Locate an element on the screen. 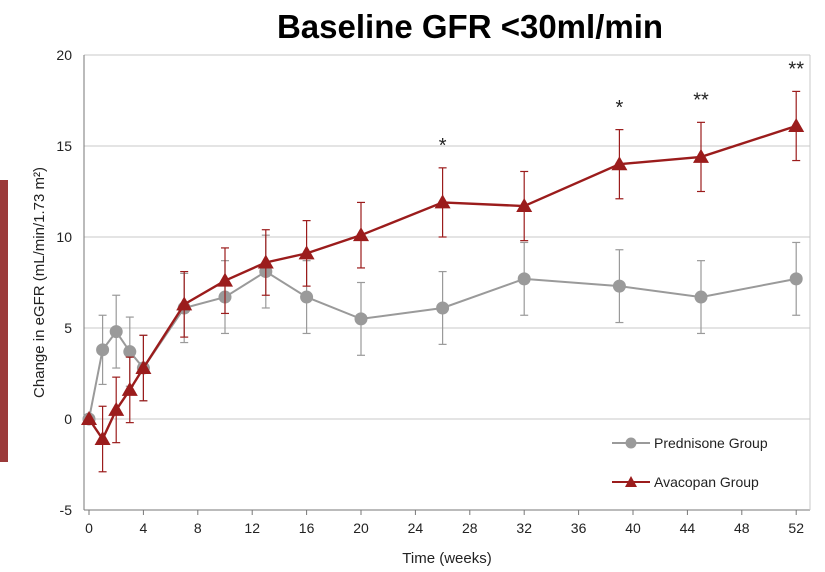  x-tick-labels: 0 4 8 12 16 20 24 28 32 36 40 44 48 52 is located at coordinates (444, 523).